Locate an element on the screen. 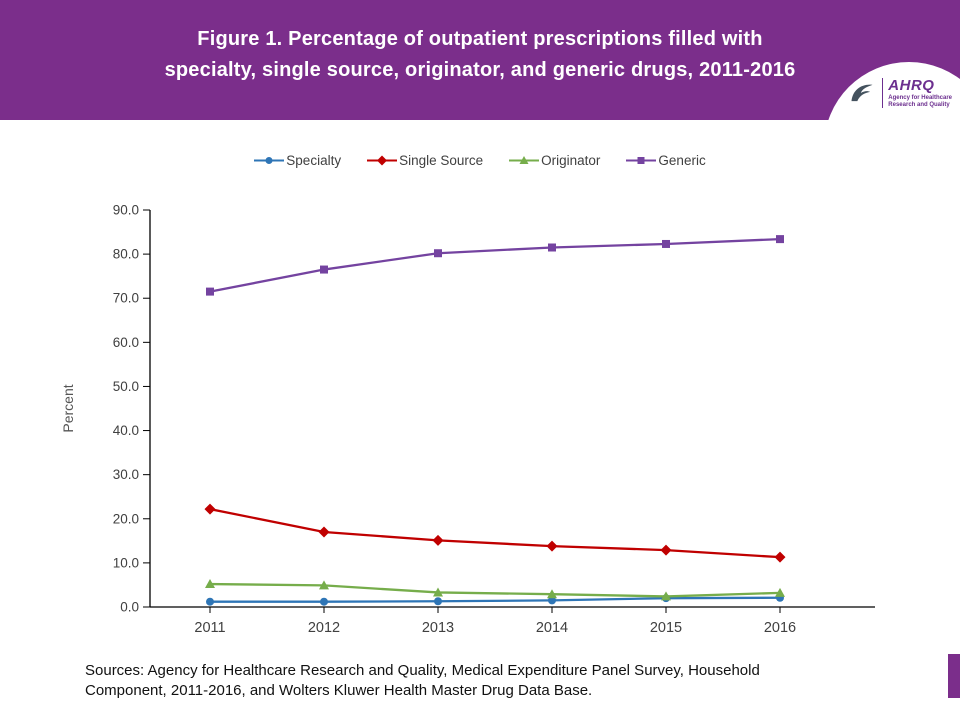 The image size is (960, 720). hhs-eagle-icon is located at coordinates (862, 93).